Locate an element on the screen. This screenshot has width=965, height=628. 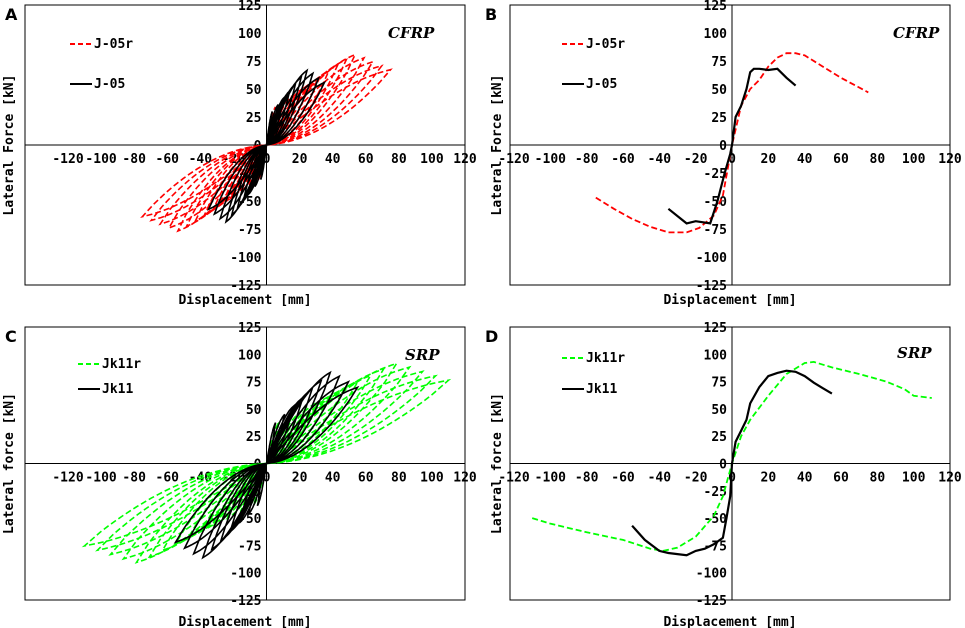
panel-letter: A is located at coordinates (11, 14).